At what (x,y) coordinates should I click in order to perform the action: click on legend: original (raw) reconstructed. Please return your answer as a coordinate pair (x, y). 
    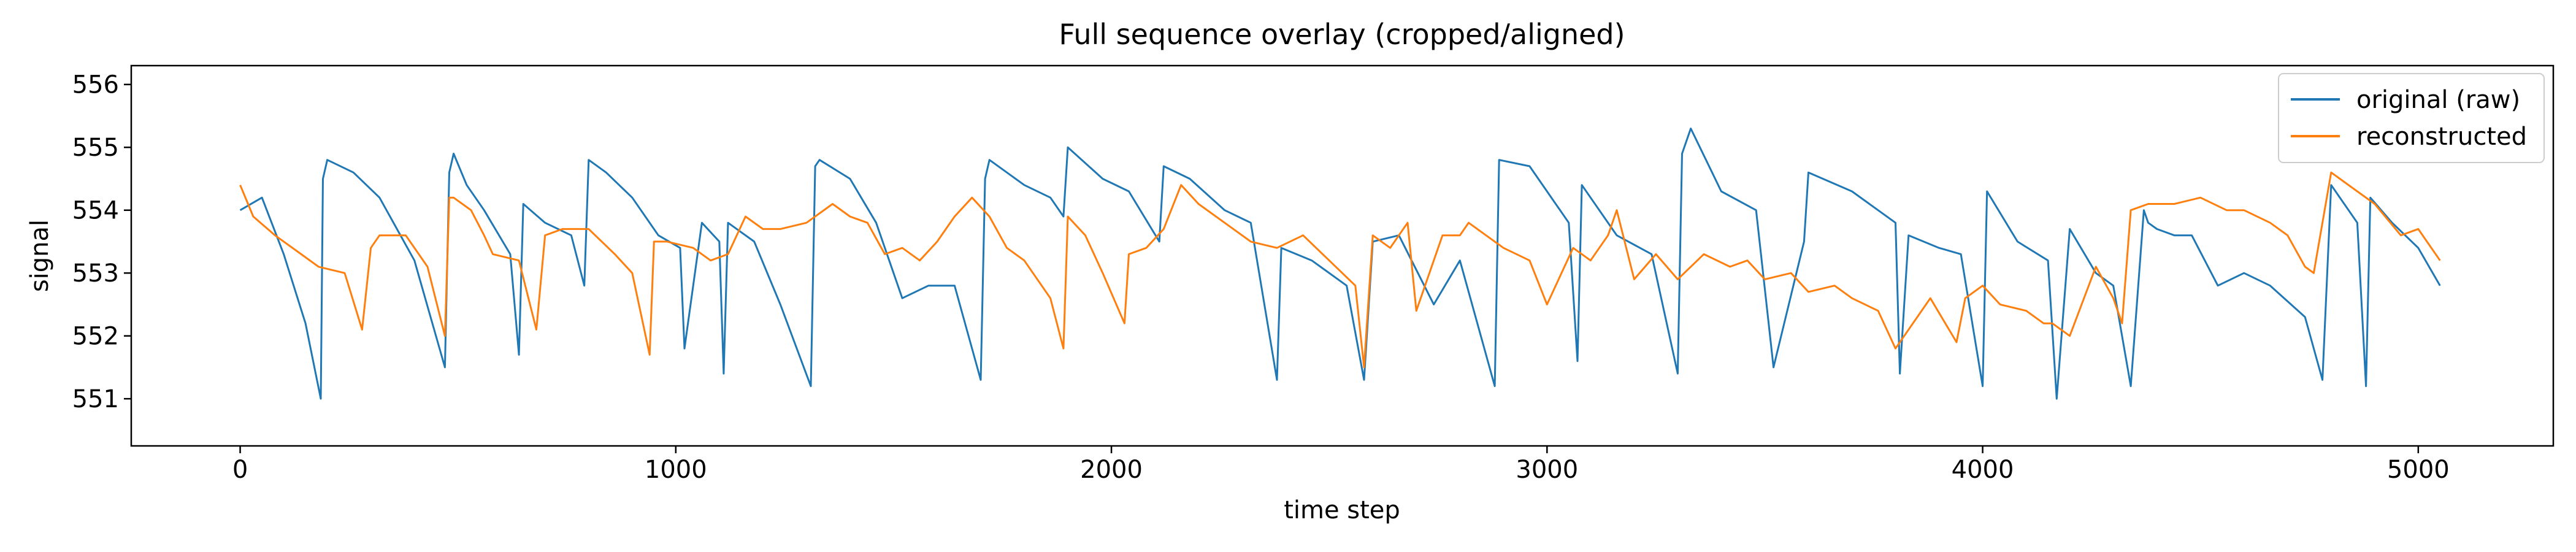
    Looking at the image, I should click on (2411, 118).